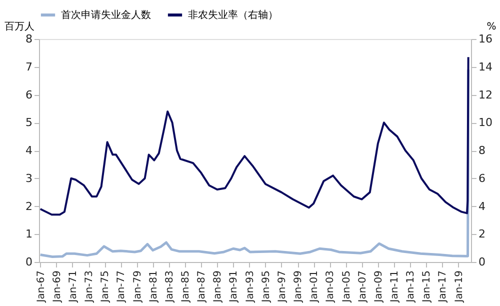 Image resolution: width=500 pixels, height=306 pixels. What do you see at coordinates (282, 287) in the screenshot?
I see `x-tick-label: Jan-97` at bounding box center [282, 287].